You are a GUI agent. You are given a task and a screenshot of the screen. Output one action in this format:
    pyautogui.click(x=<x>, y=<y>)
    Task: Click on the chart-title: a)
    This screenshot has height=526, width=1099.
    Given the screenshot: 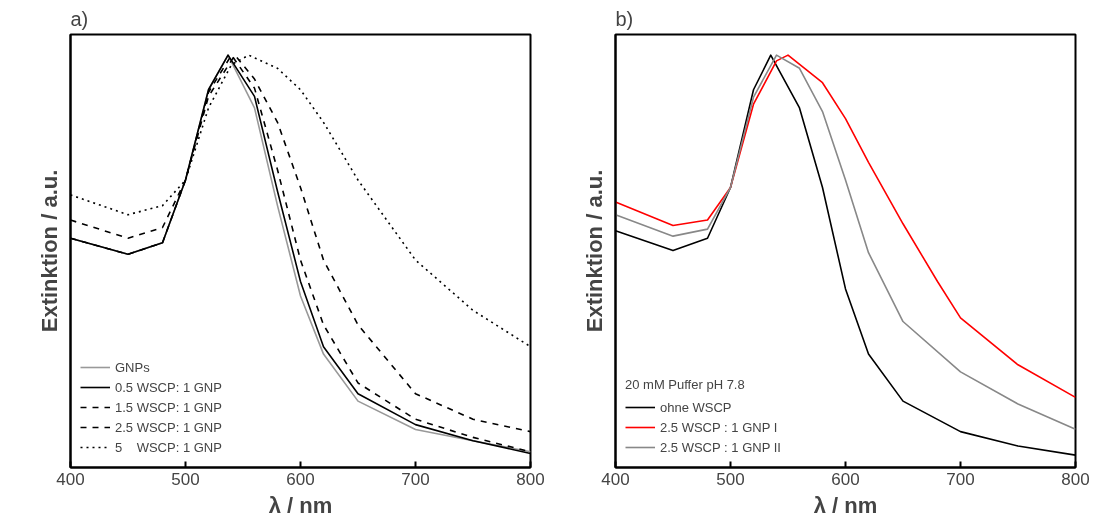 What is the action you would take?
    pyautogui.click(x=79, y=18)
    